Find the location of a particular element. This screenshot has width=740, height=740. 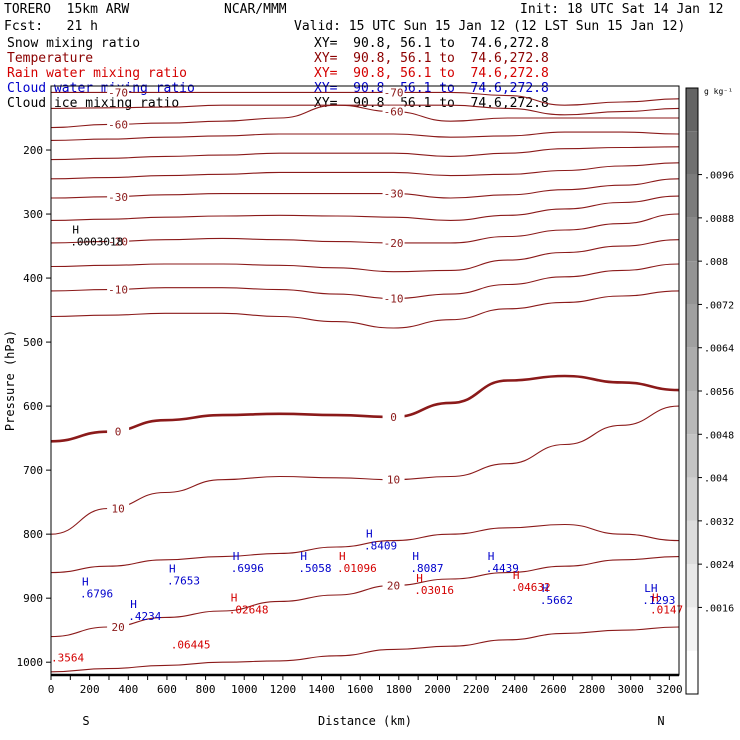

extremum-value: .1293 is located at coordinates (658, 600).